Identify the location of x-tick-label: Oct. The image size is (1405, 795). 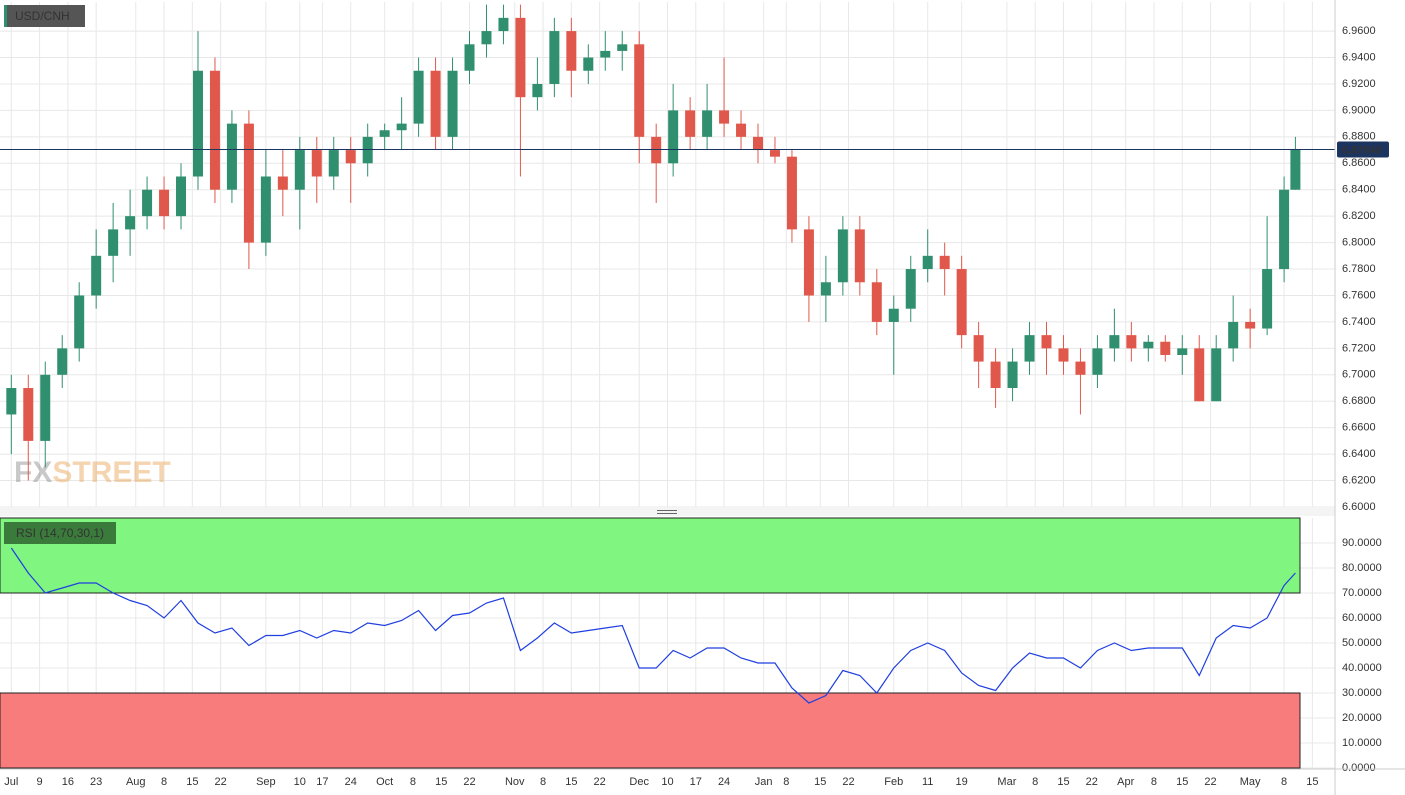
(384, 782).